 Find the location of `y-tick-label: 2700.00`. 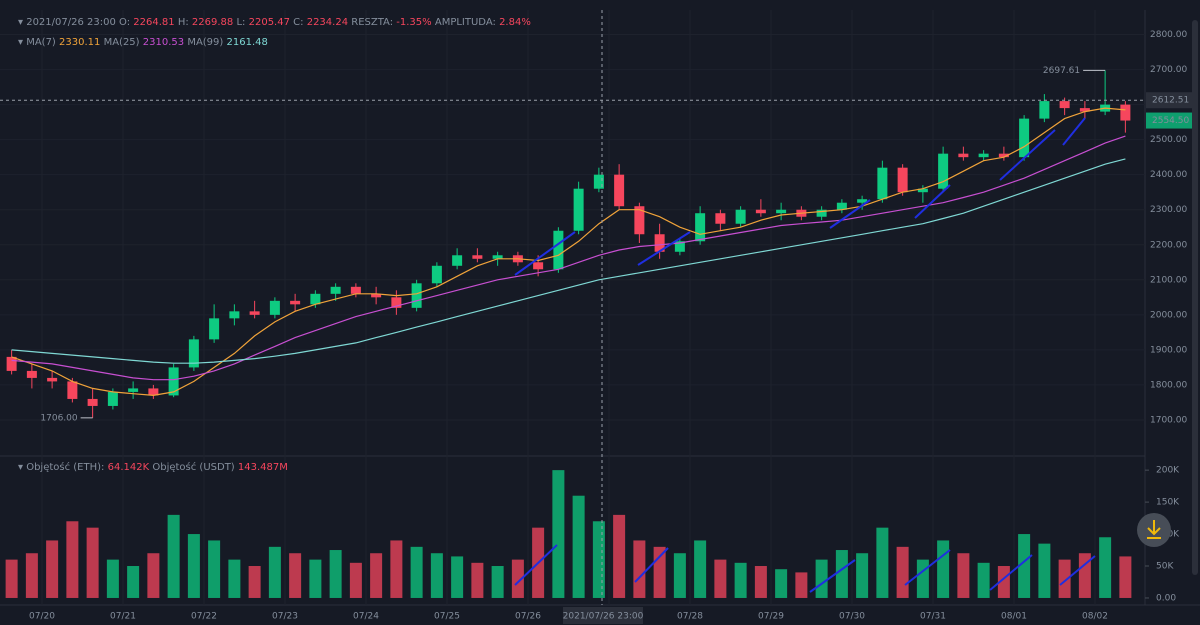

y-tick-label: 2700.00 is located at coordinates (1168, 70).